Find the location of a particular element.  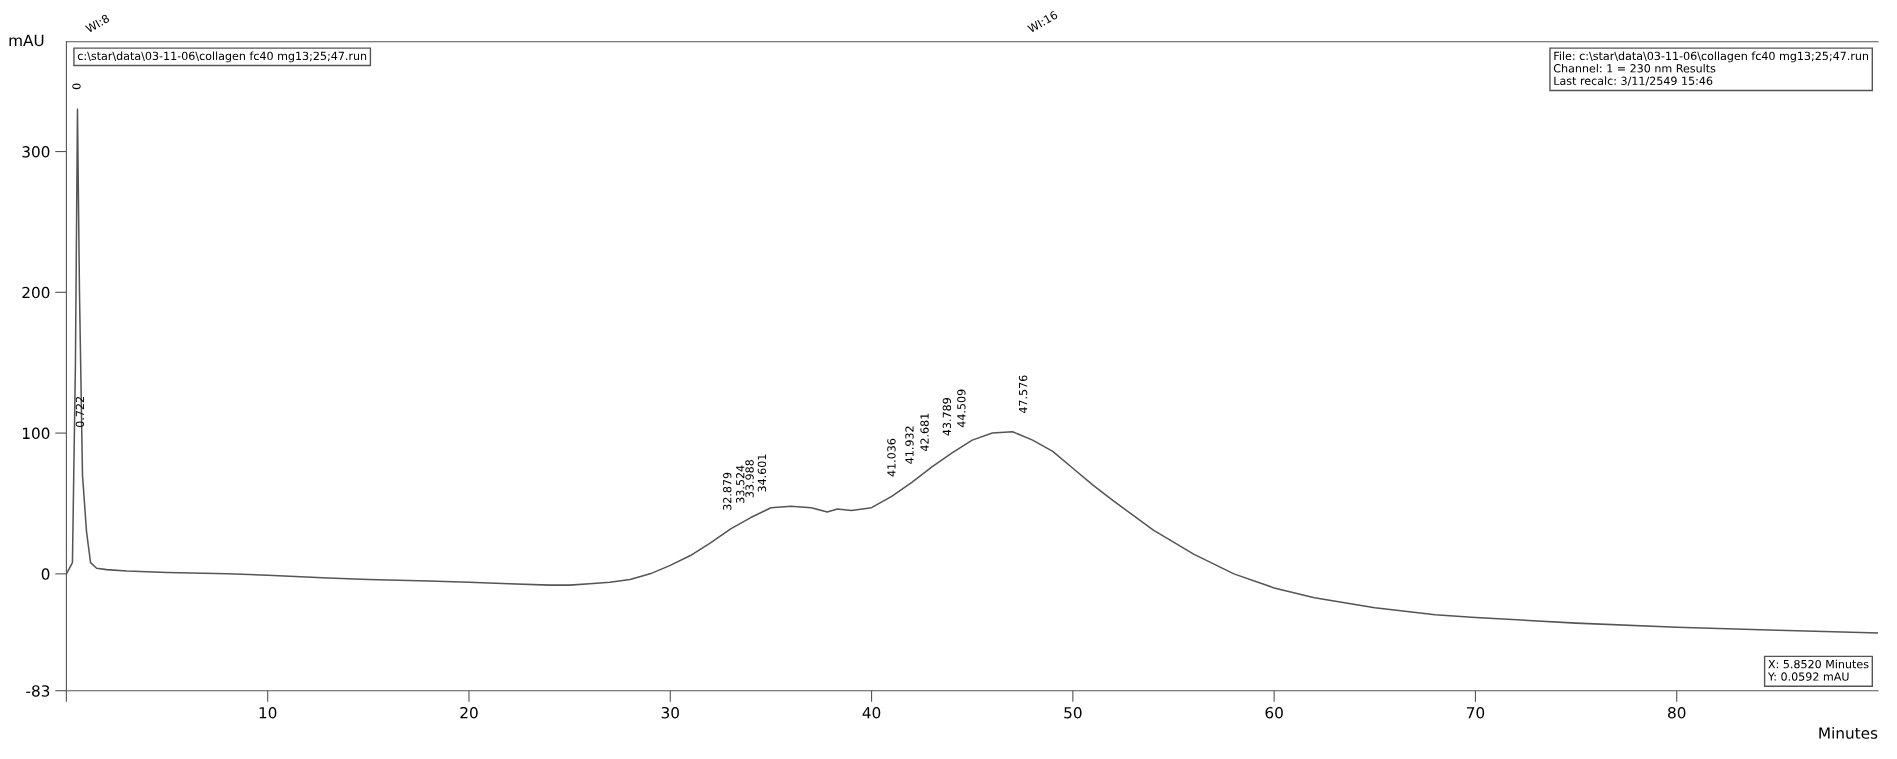

y-tick-label: -83 is located at coordinates (38, 691).